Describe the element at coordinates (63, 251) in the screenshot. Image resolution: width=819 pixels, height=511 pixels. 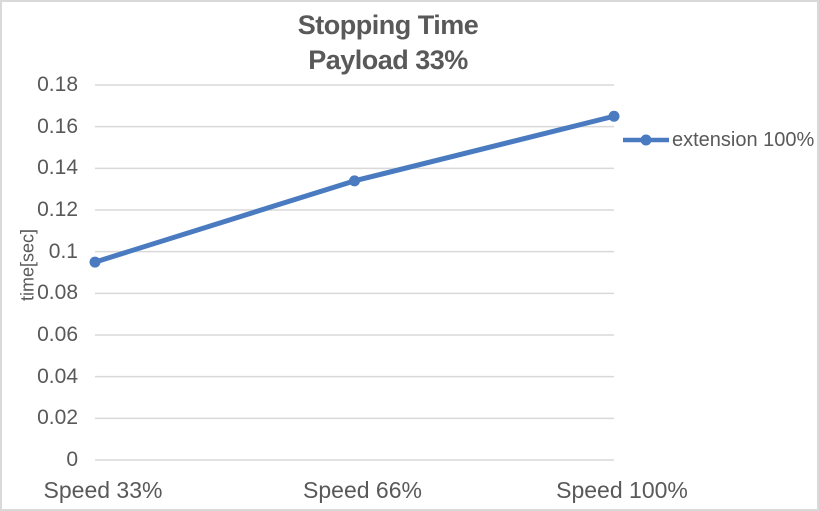
I see `y-tick-label: 0.1` at that location.